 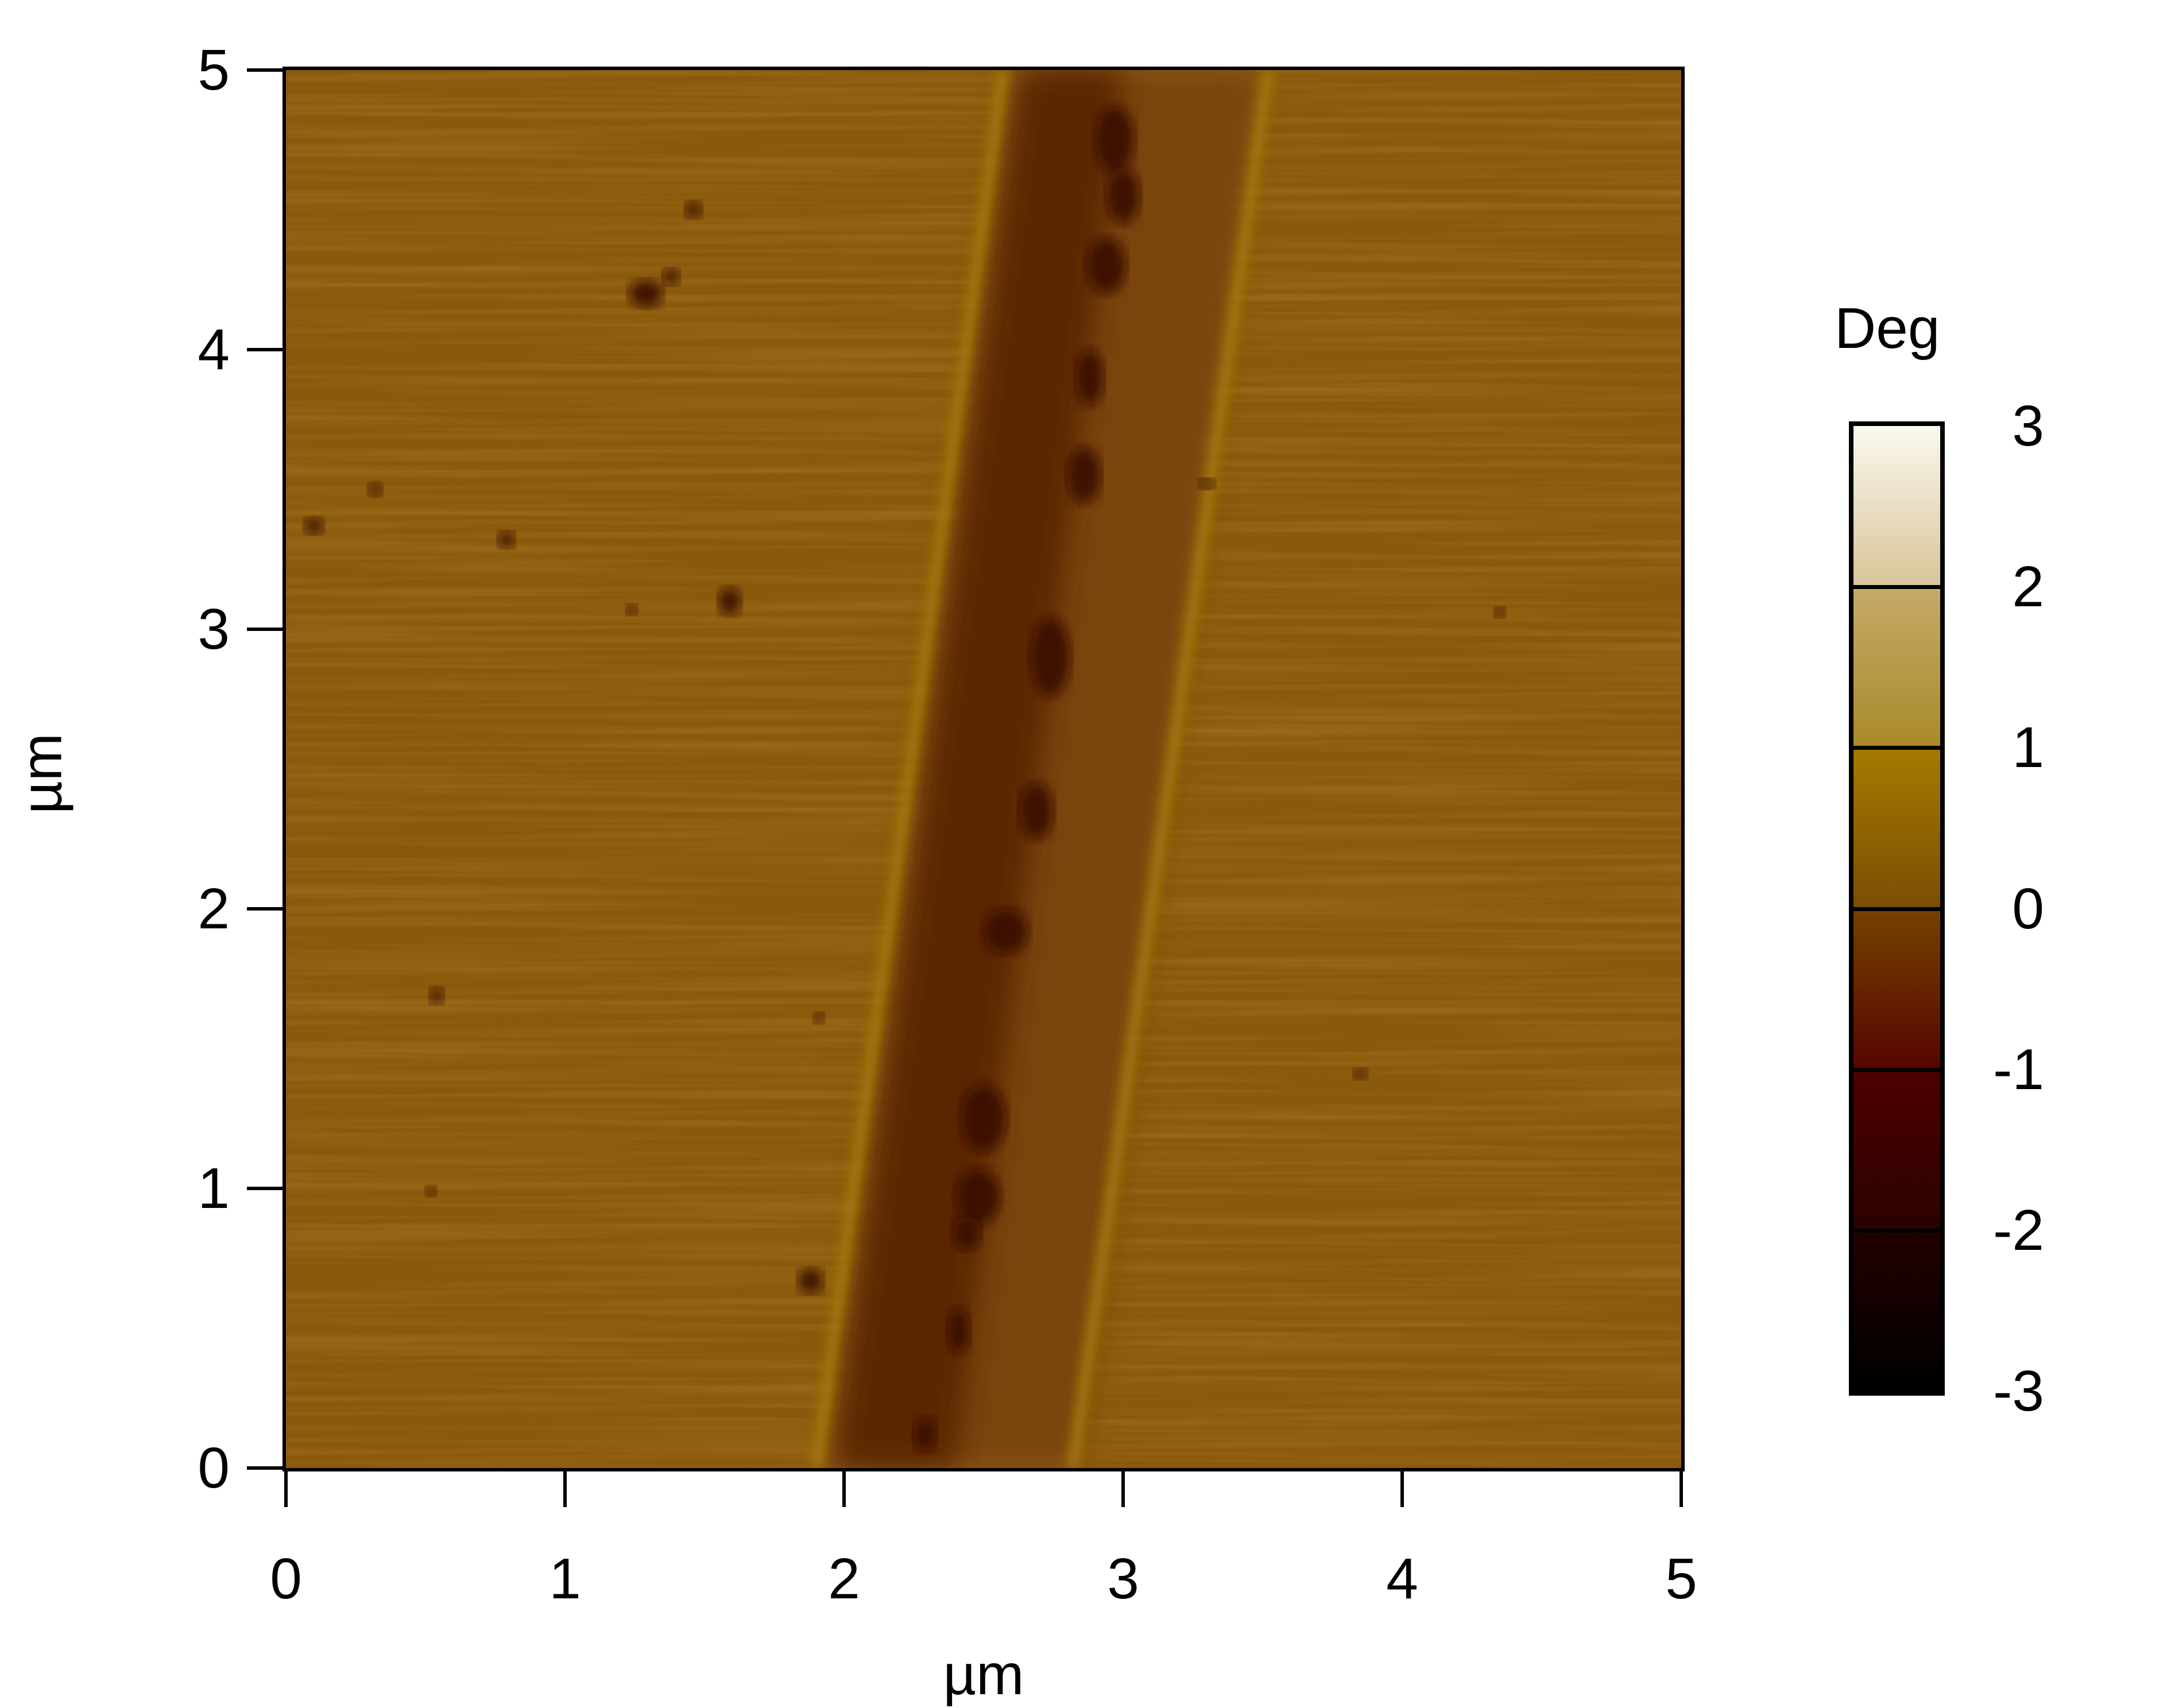 What do you see at coordinates (1681, 1579) in the screenshot?
I see `x-tick-label: 5` at bounding box center [1681, 1579].